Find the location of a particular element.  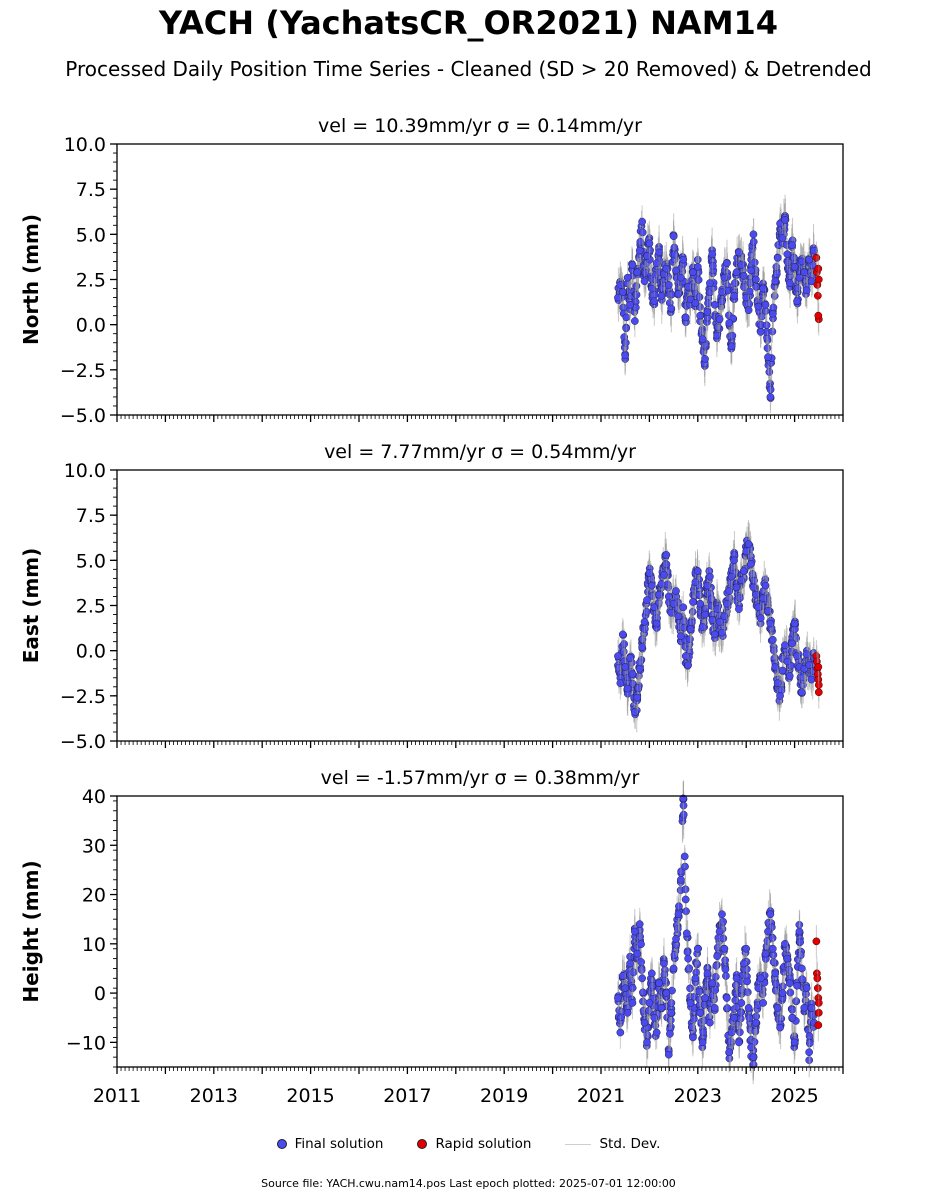

y-tick-label: 7.5 is located at coordinates (91, 516).